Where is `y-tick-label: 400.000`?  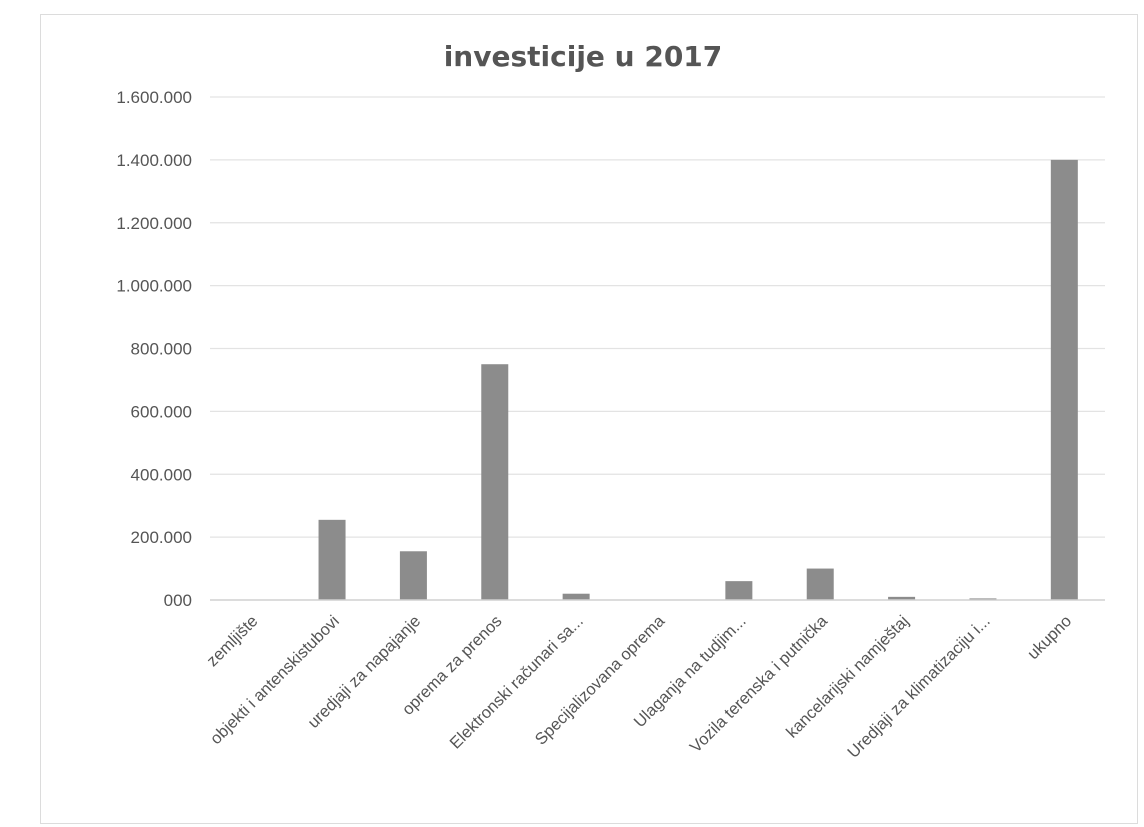
y-tick-label: 400.000 is located at coordinates (161, 474).